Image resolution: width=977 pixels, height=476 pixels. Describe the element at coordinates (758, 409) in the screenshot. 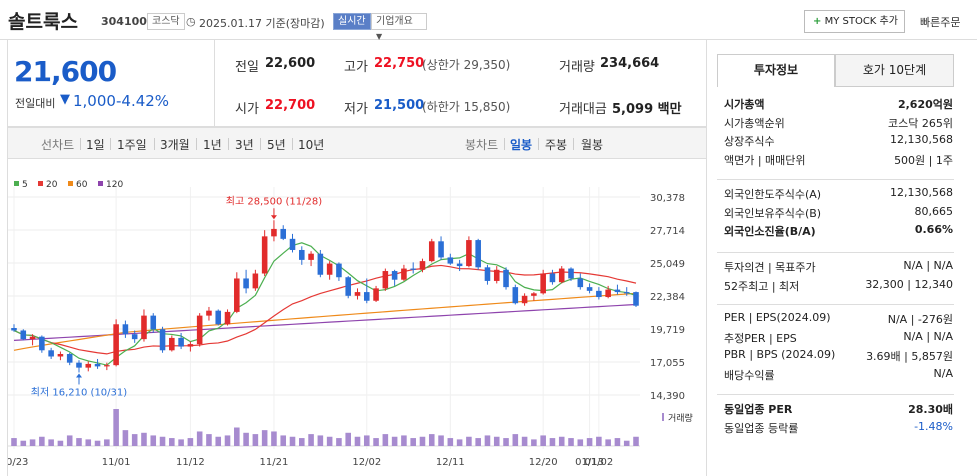

I see `info-key: 동일업종 PER` at that location.